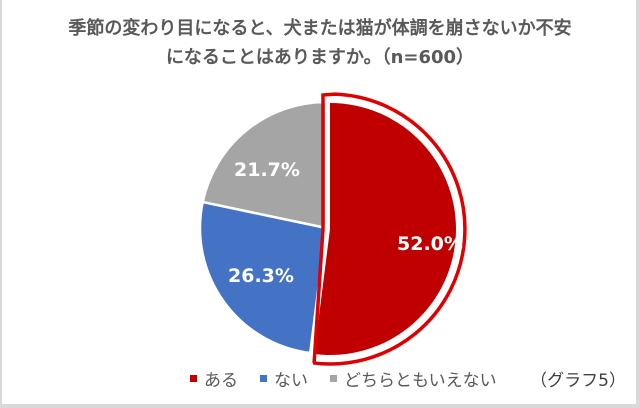 The image size is (640, 408). I want to click on pie-slice-aru, so click(385, 229).